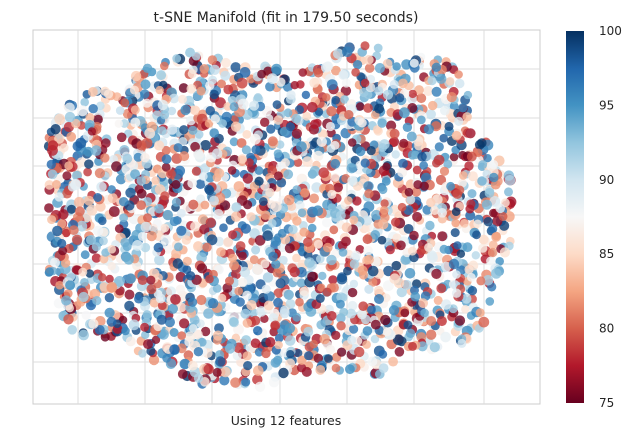 Image resolution: width=638 pixels, height=436 pixels. What do you see at coordinates (610, 217) in the screenshot?
I see `colorbar-ticks: 100 95 90 85 80 75` at bounding box center [610, 217].